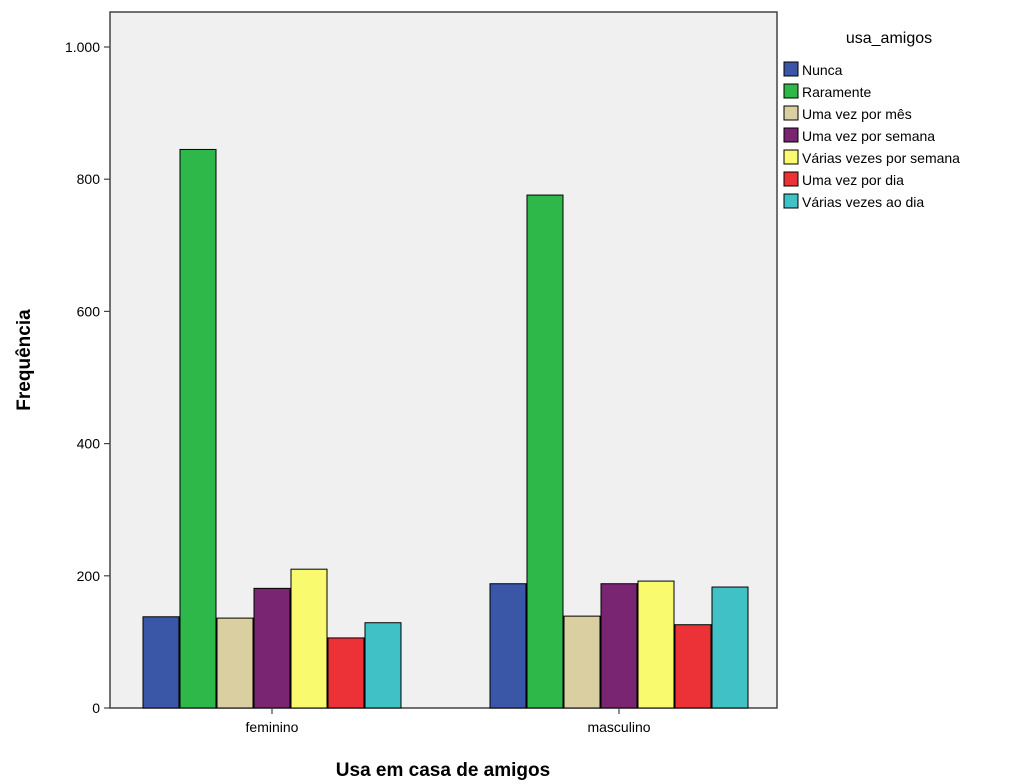  I want to click on legend-label: Uma vez por dia, so click(853, 180).